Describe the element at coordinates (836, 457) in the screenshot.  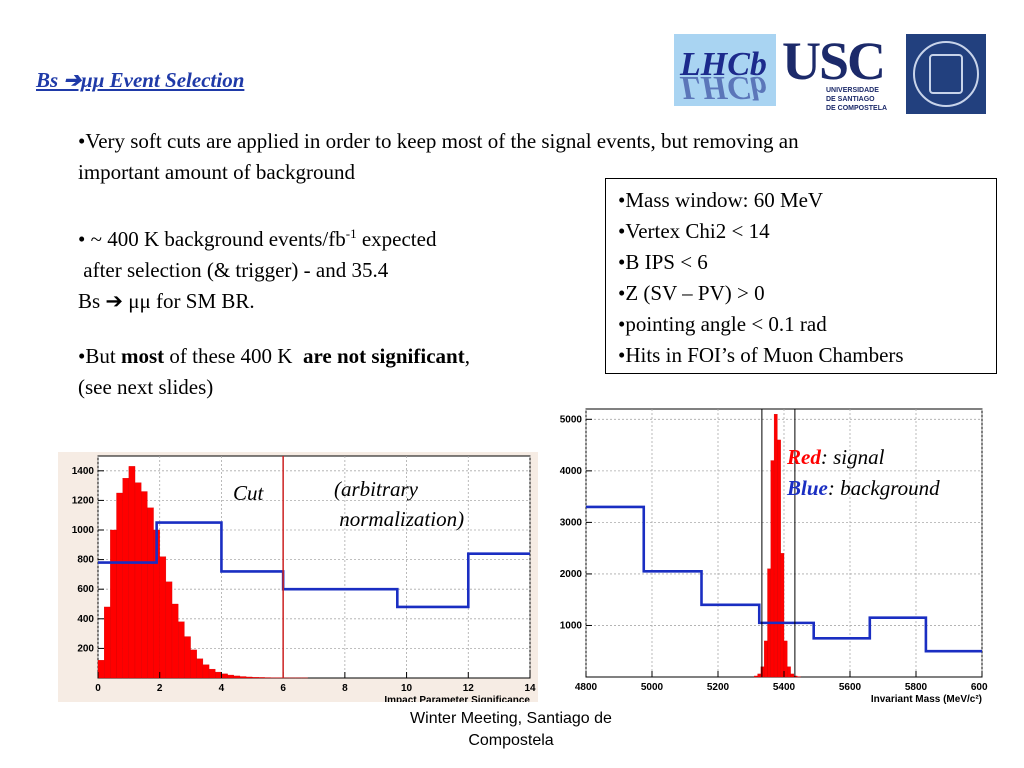
I see `legend-signal: Red: signal` at that location.